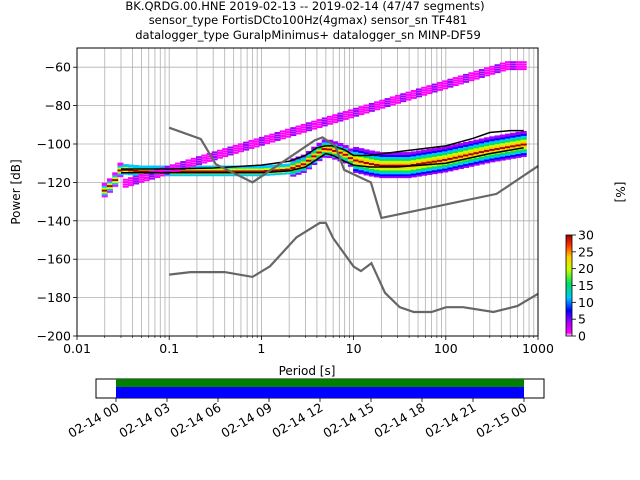 Image resolution: width=640 pixels, height=480 pixels. What do you see at coordinates (322, 160) in the screenshot?
I see `series-line-lower-percentile` at bounding box center [322, 160].